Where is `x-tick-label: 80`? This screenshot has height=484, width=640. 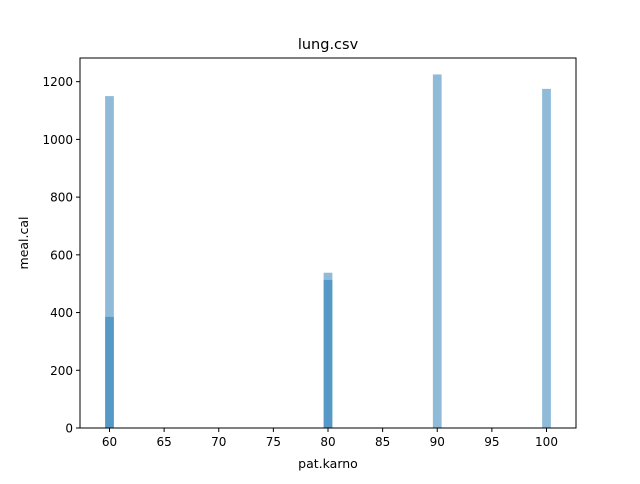 x-tick-label: 80 is located at coordinates (327, 442).